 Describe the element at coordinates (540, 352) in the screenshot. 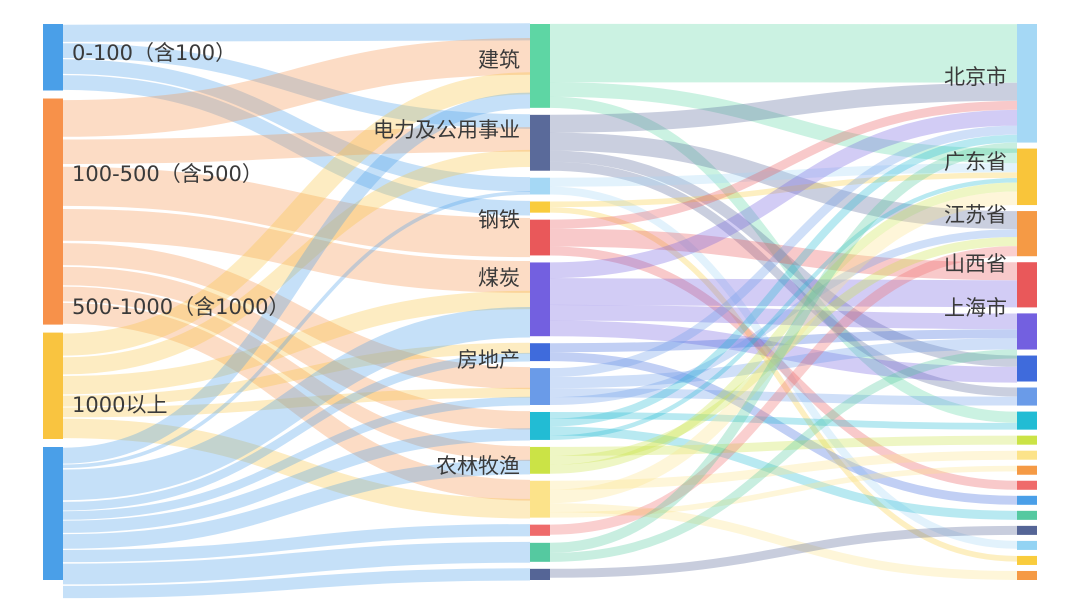

I see `node-m_royal` at that location.